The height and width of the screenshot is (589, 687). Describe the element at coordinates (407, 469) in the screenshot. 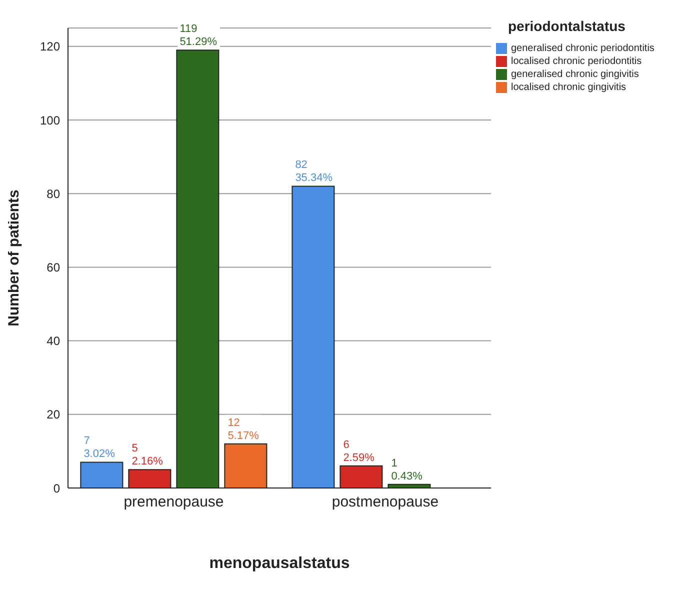

I see `data-label: 1 0.43%` at that location.